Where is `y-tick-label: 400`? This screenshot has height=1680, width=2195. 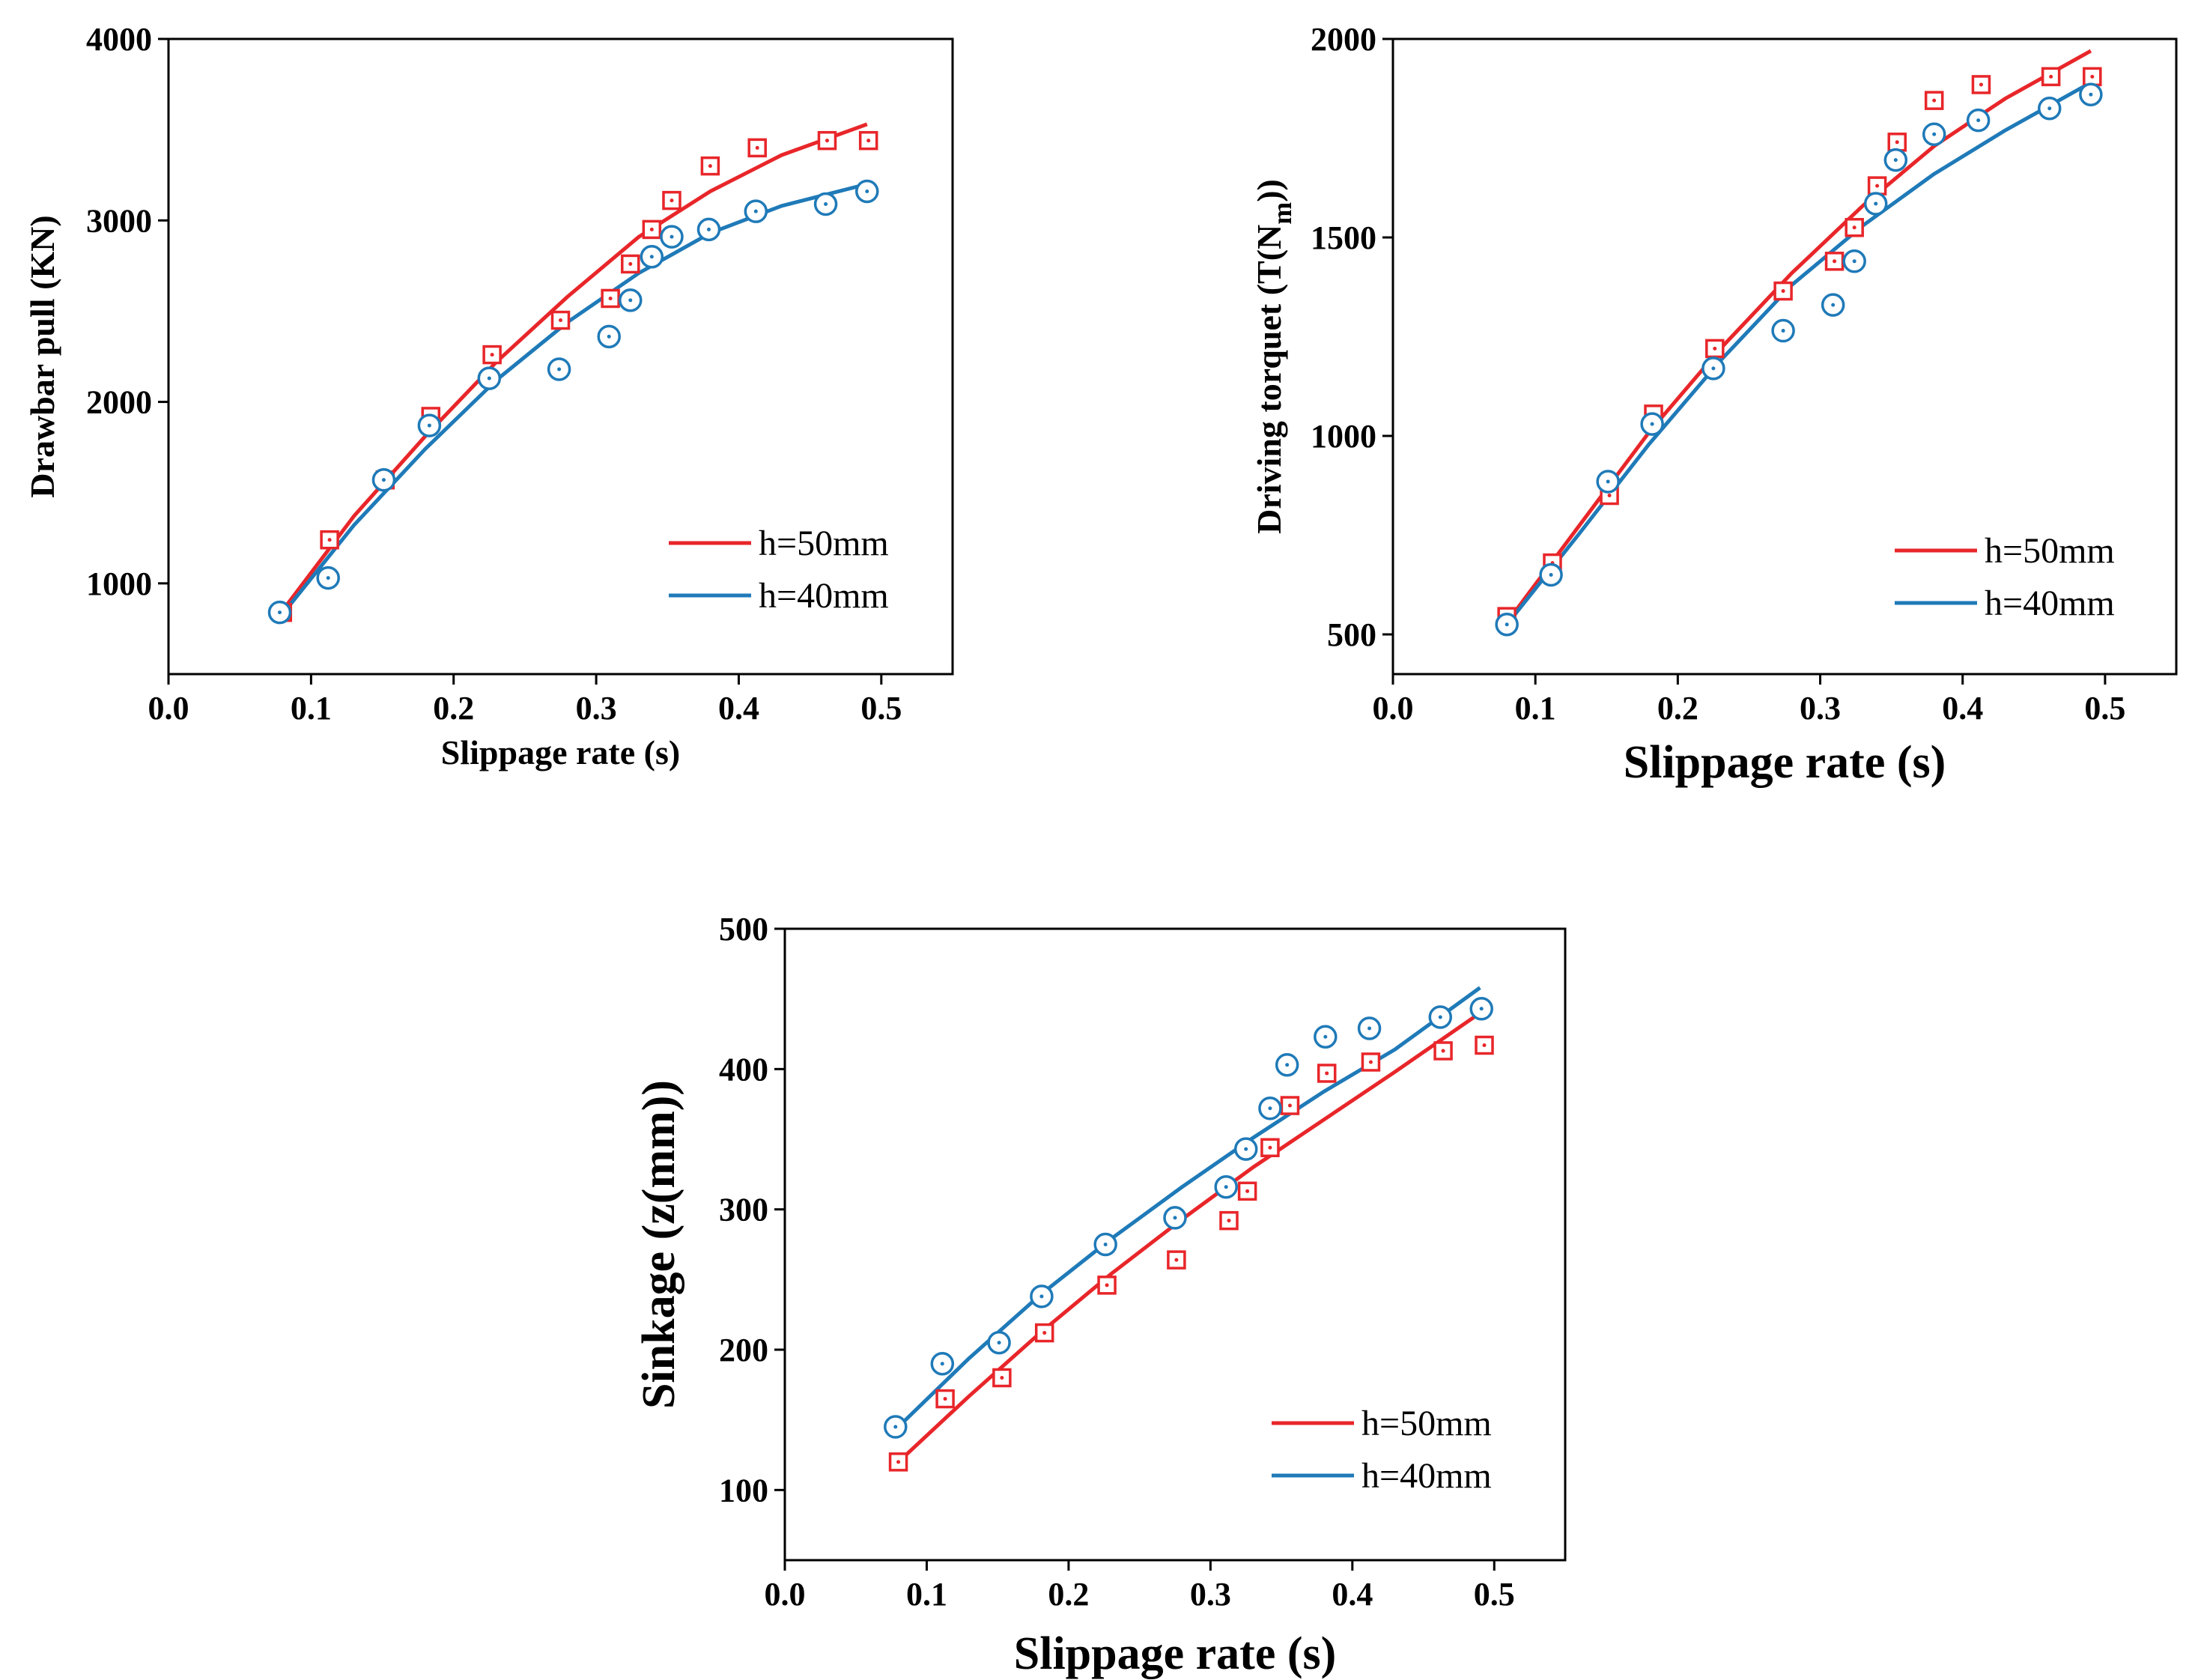
y-tick-label: 400 is located at coordinates (743, 1069).